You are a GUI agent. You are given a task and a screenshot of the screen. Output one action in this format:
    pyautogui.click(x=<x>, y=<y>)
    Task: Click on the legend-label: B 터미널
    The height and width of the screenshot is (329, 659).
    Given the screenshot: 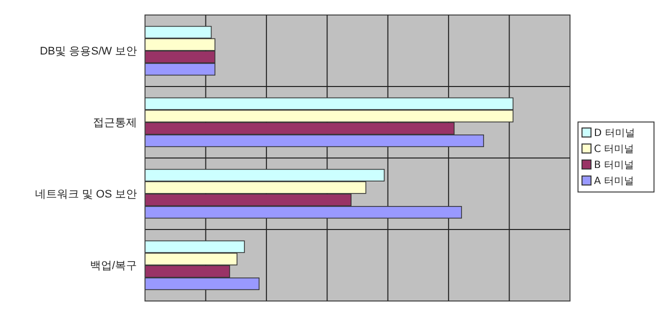 What is the action you would take?
    pyautogui.click(x=614, y=165)
    